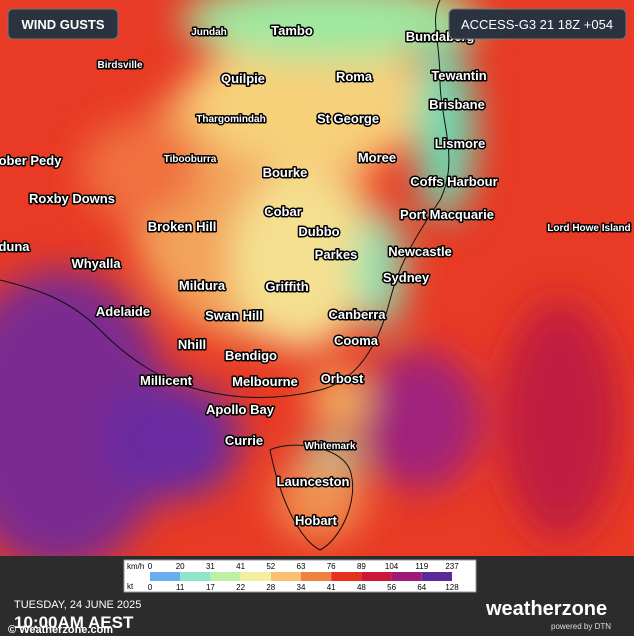 The width and height of the screenshot is (634, 636). I want to click on place-label: Cooma, so click(356, 340).